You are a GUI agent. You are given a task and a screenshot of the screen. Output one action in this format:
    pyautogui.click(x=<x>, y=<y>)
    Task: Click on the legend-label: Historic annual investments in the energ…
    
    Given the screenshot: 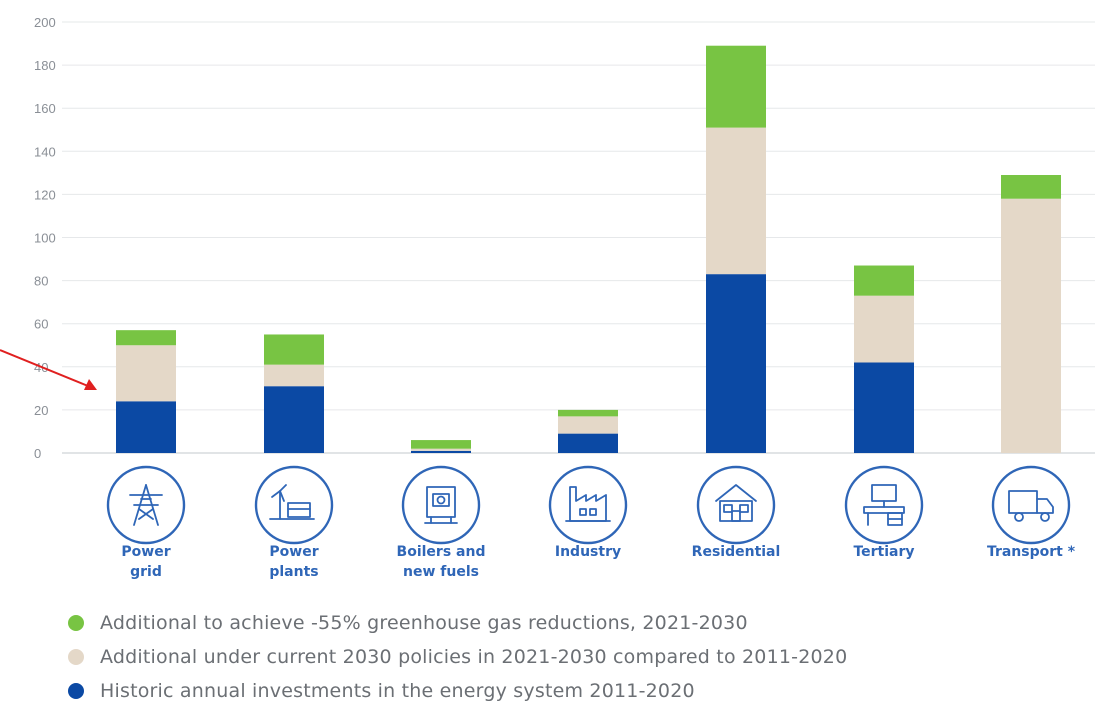 What is the action you would take?
    pyautogui.click(x=397, y=691)
    